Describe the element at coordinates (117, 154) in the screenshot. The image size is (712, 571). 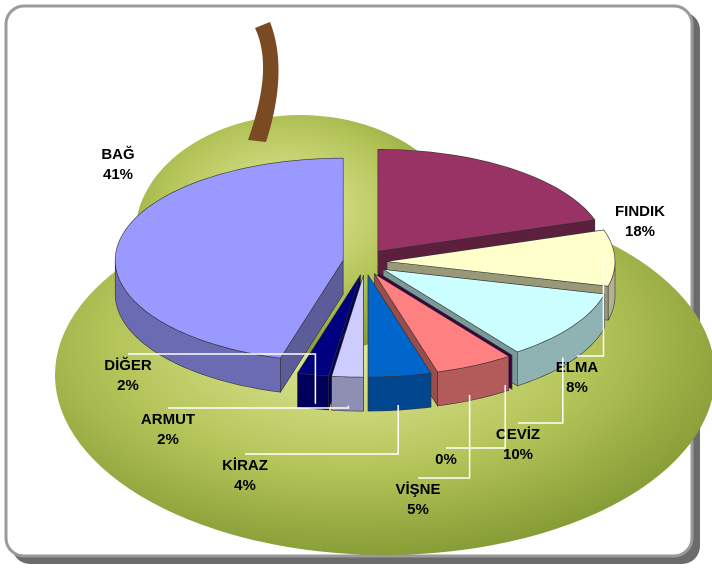
I see `slice-label: BAĞ` at that location.